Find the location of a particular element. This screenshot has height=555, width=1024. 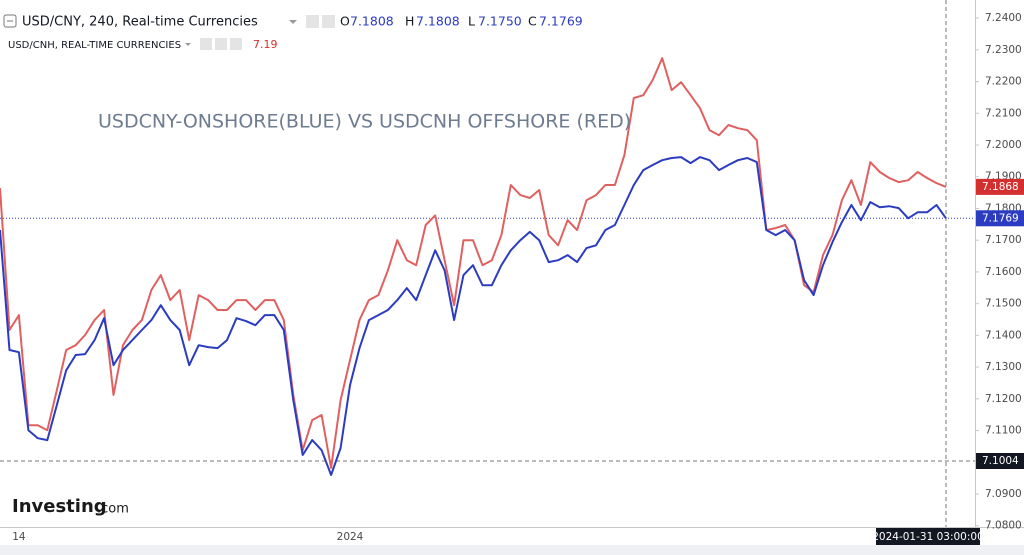

close-value: 7.1769 is located at coordinates (561, 21).